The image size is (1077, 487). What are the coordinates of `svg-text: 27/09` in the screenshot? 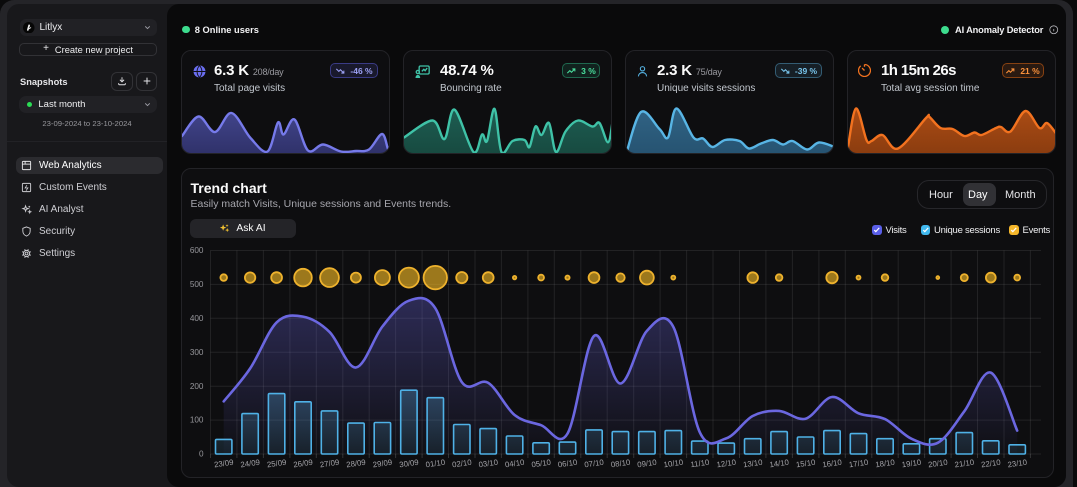 It's located at (329, 464).